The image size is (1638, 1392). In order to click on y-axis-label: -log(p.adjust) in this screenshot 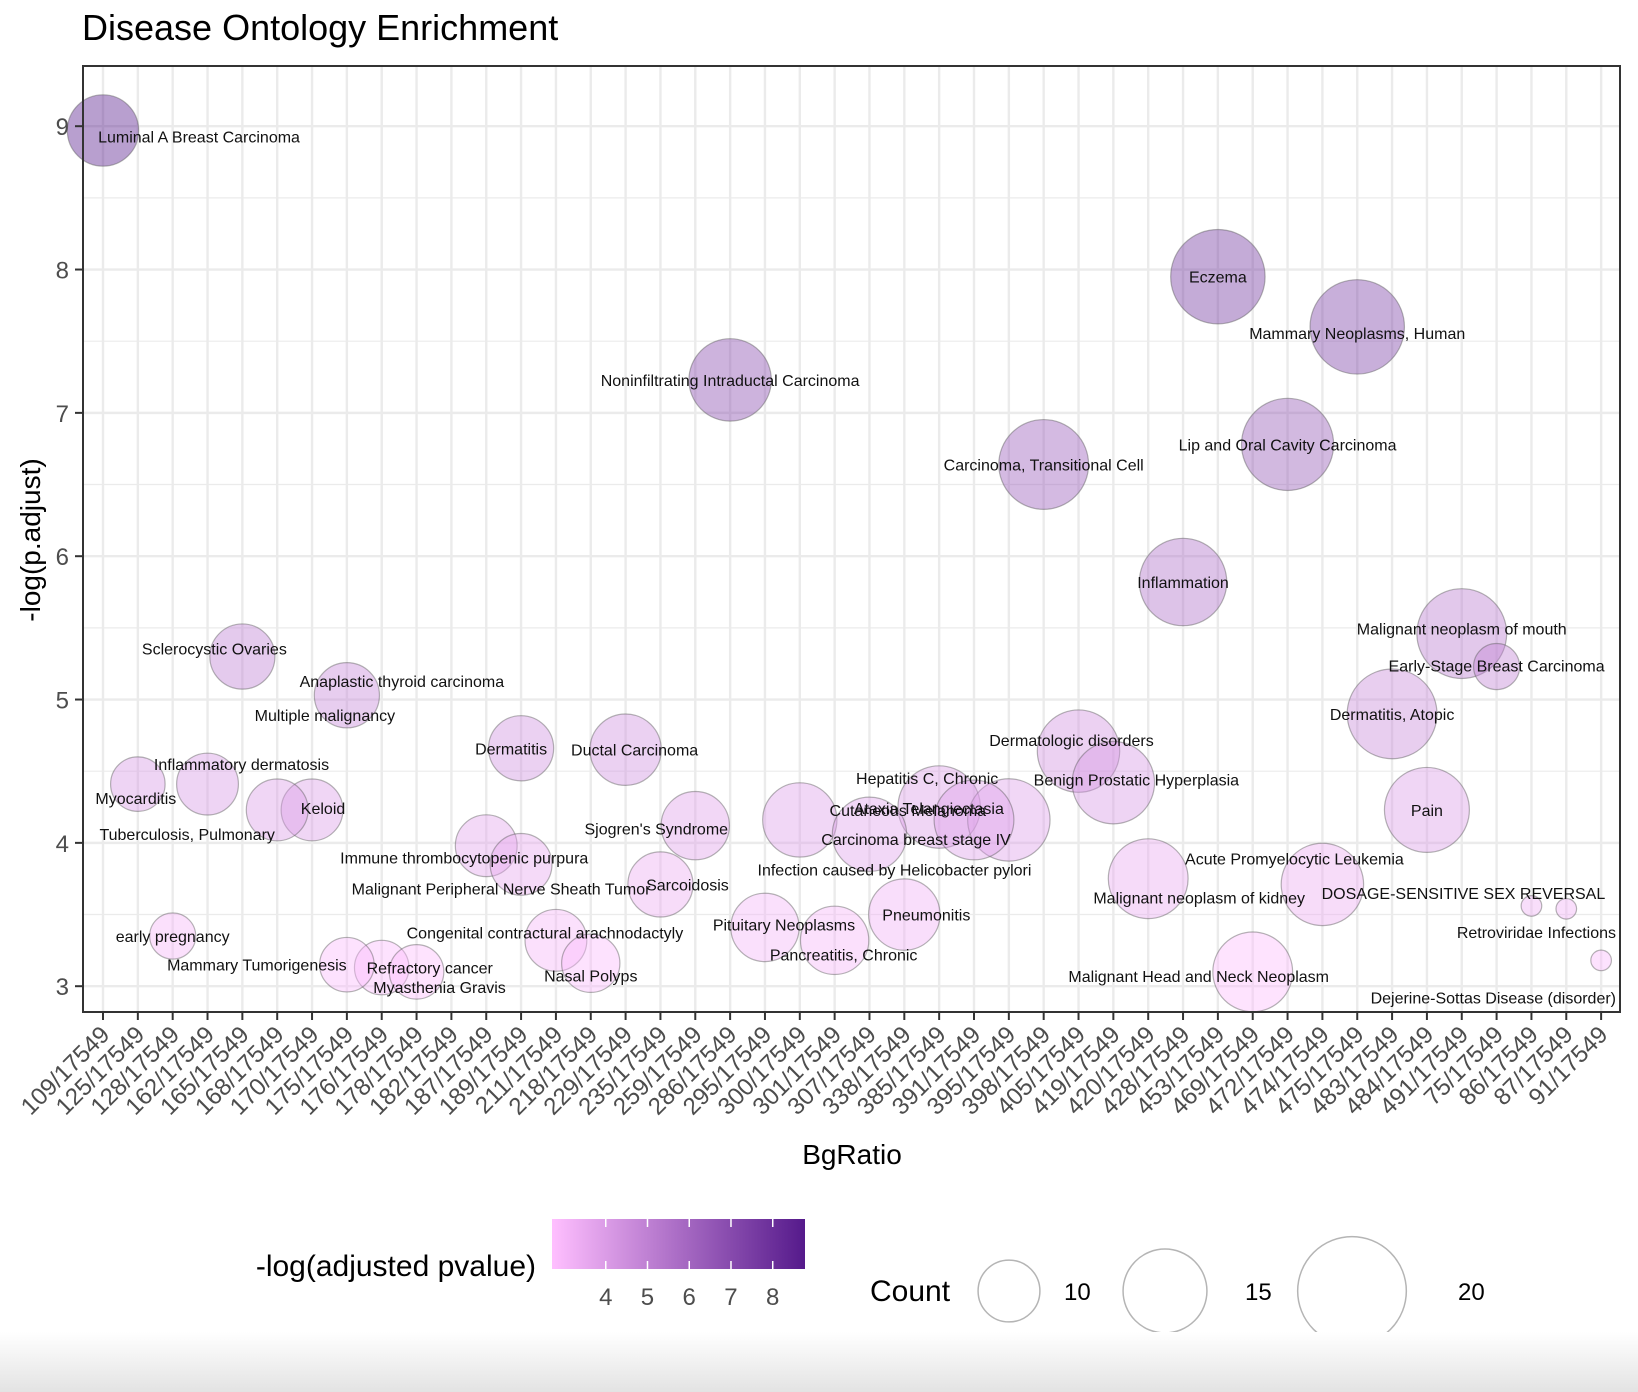, I will do `click(30, 539)`.